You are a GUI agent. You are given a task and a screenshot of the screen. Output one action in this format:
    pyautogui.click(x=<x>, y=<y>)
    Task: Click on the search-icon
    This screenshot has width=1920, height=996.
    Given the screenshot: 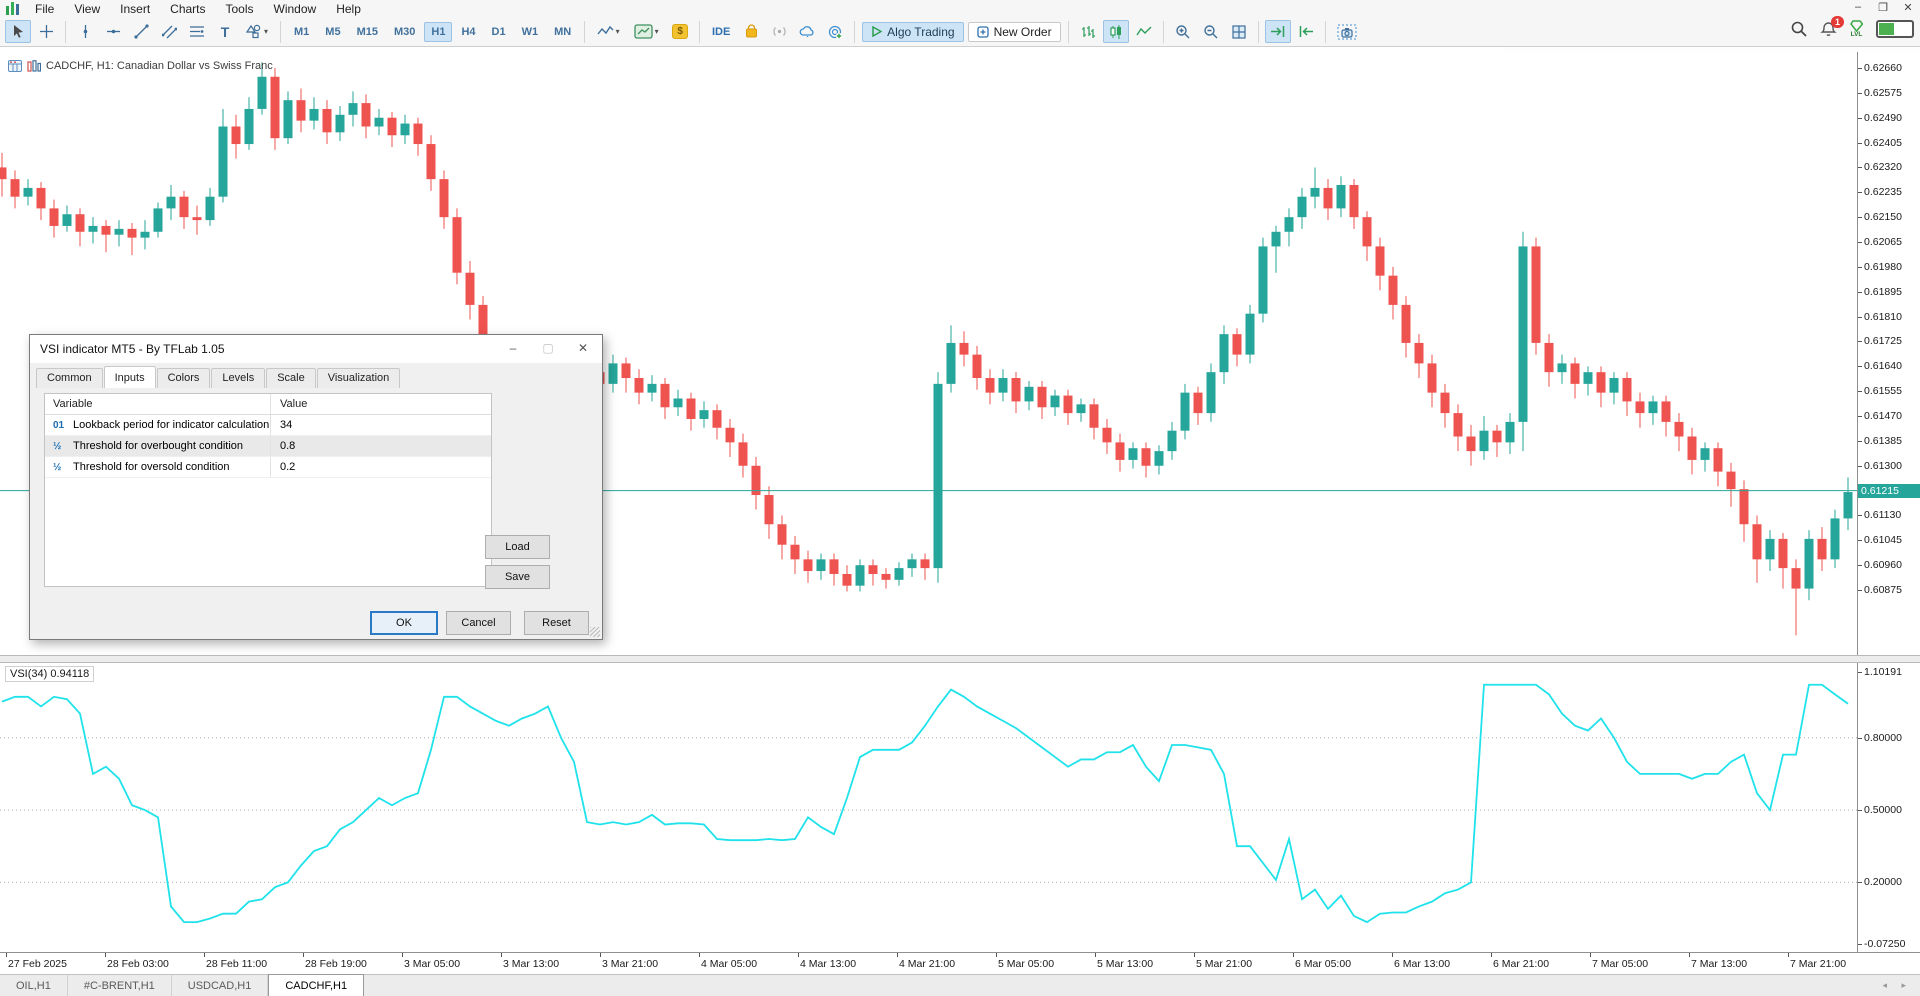 What is the action you would take?
    pyautogui.click(x=1799, y=29)
    